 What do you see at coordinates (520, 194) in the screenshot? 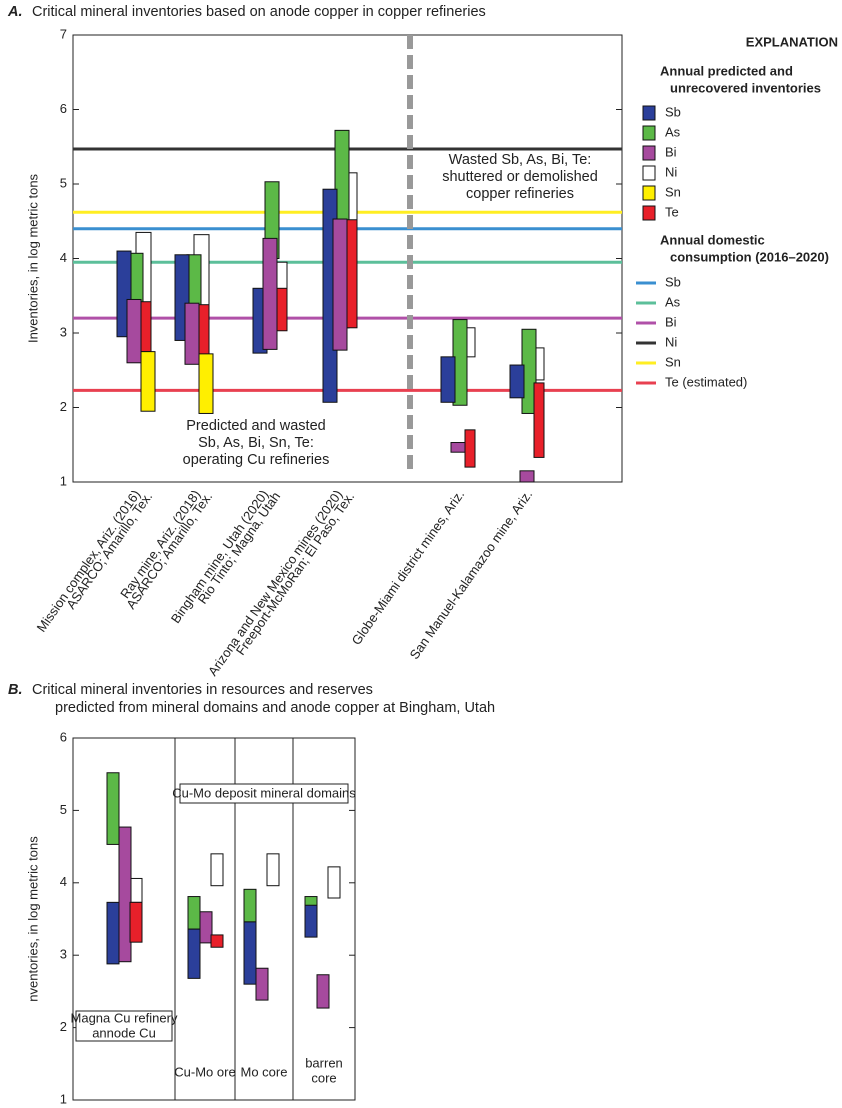
I see `annotation: copper refineries` at bounding box center [520, 194].